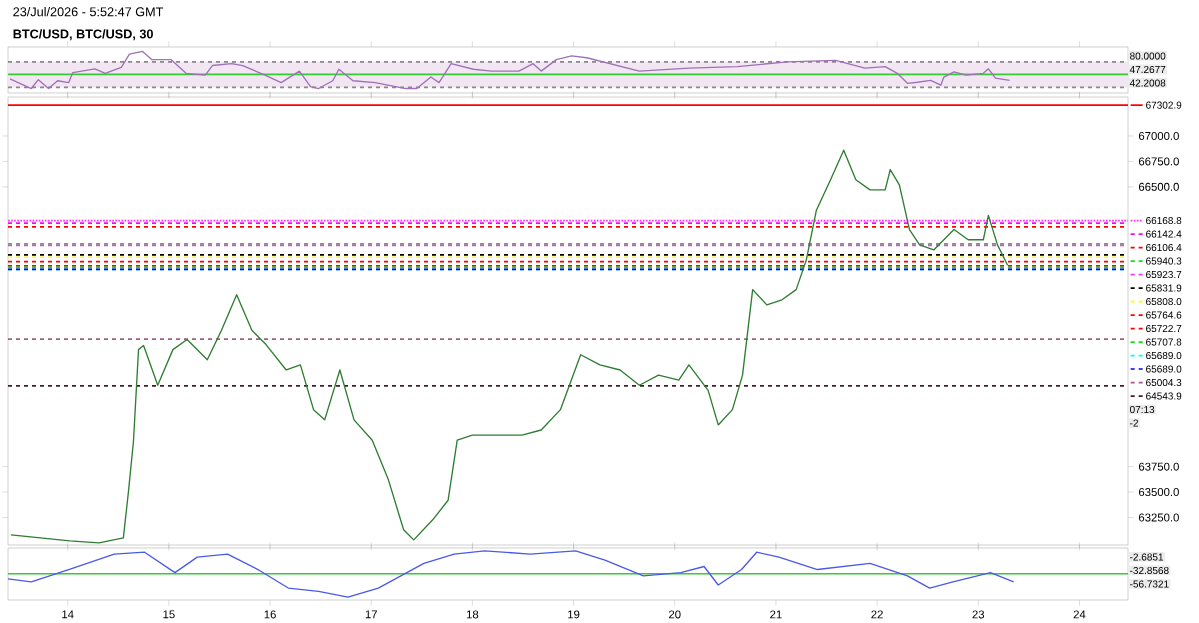 This screenshot has height=623, width=1199. What do you see at coordinates (1142, 409) in the screenshot?
I see `text: 07:13` at bounding box center [1142, 409].